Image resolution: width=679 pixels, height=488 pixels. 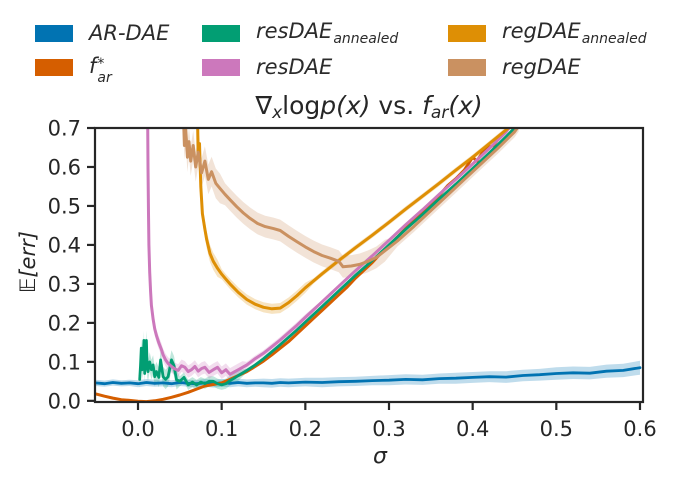 I want to click on title-log: log, so click(x=301, y=105).